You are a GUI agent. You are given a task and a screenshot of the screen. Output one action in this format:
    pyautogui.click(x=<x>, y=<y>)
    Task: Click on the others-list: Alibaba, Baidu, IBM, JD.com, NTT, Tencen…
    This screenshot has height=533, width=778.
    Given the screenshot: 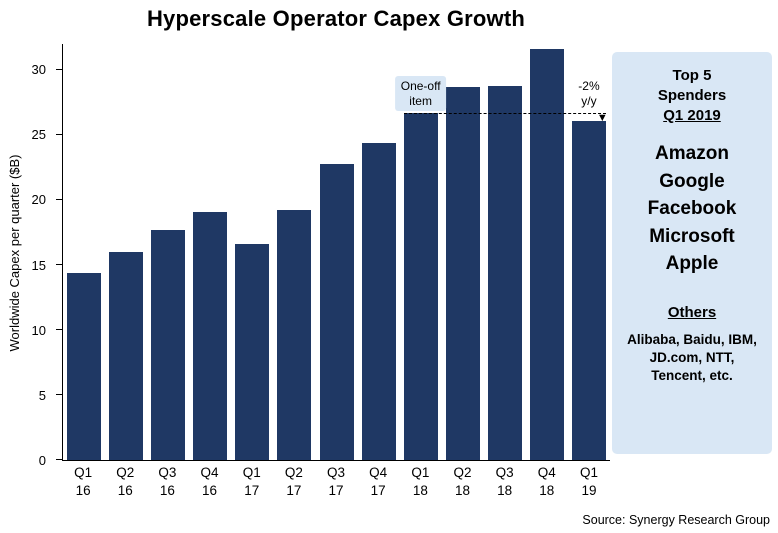 What is the action you would take?
    pyautogui.click(x=692, y=357)
    